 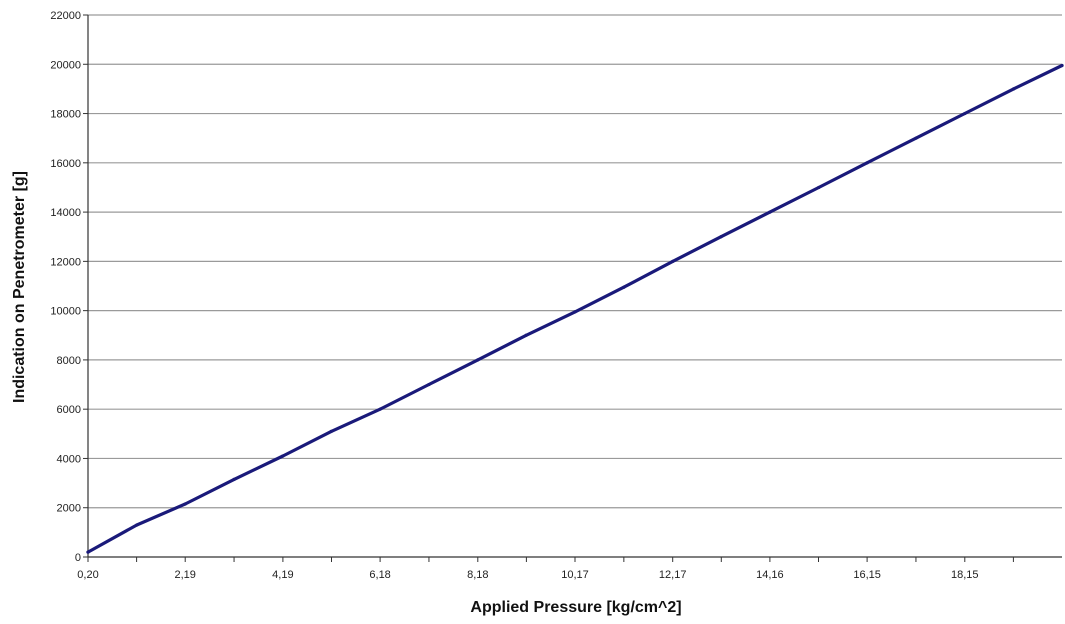 What do you see at coordinates (87, 575) in the screenshot?
I see `x-tick-label: 0,20` at bounding box center [87, 575].